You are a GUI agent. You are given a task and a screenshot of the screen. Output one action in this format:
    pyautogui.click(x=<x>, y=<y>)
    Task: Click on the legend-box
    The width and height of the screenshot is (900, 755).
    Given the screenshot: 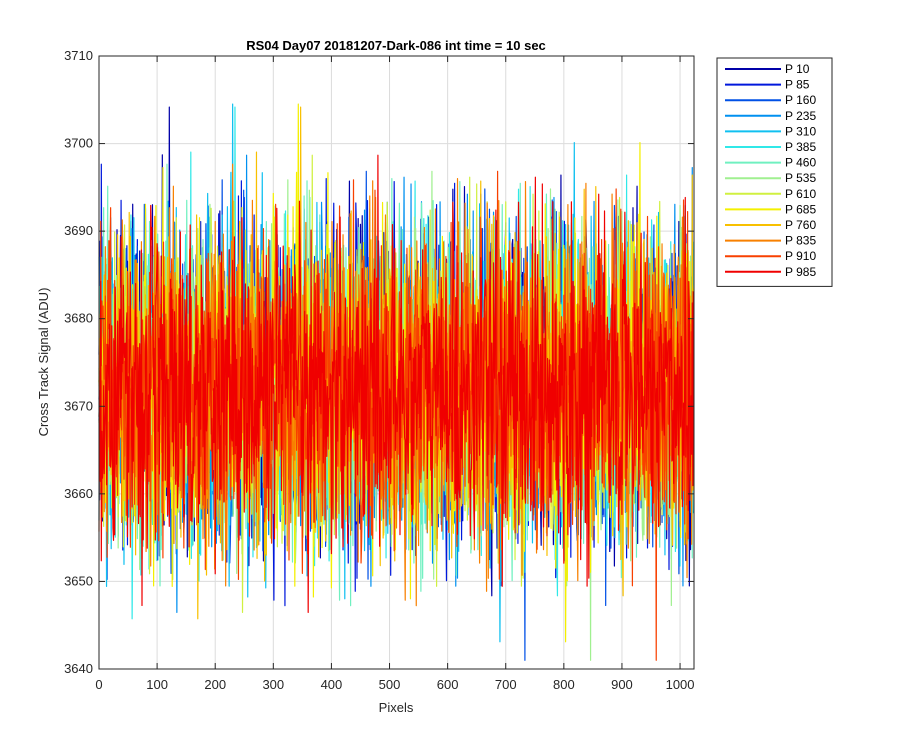 What is the action you would take?
    pyautogui.click(x=774, y=172)
    